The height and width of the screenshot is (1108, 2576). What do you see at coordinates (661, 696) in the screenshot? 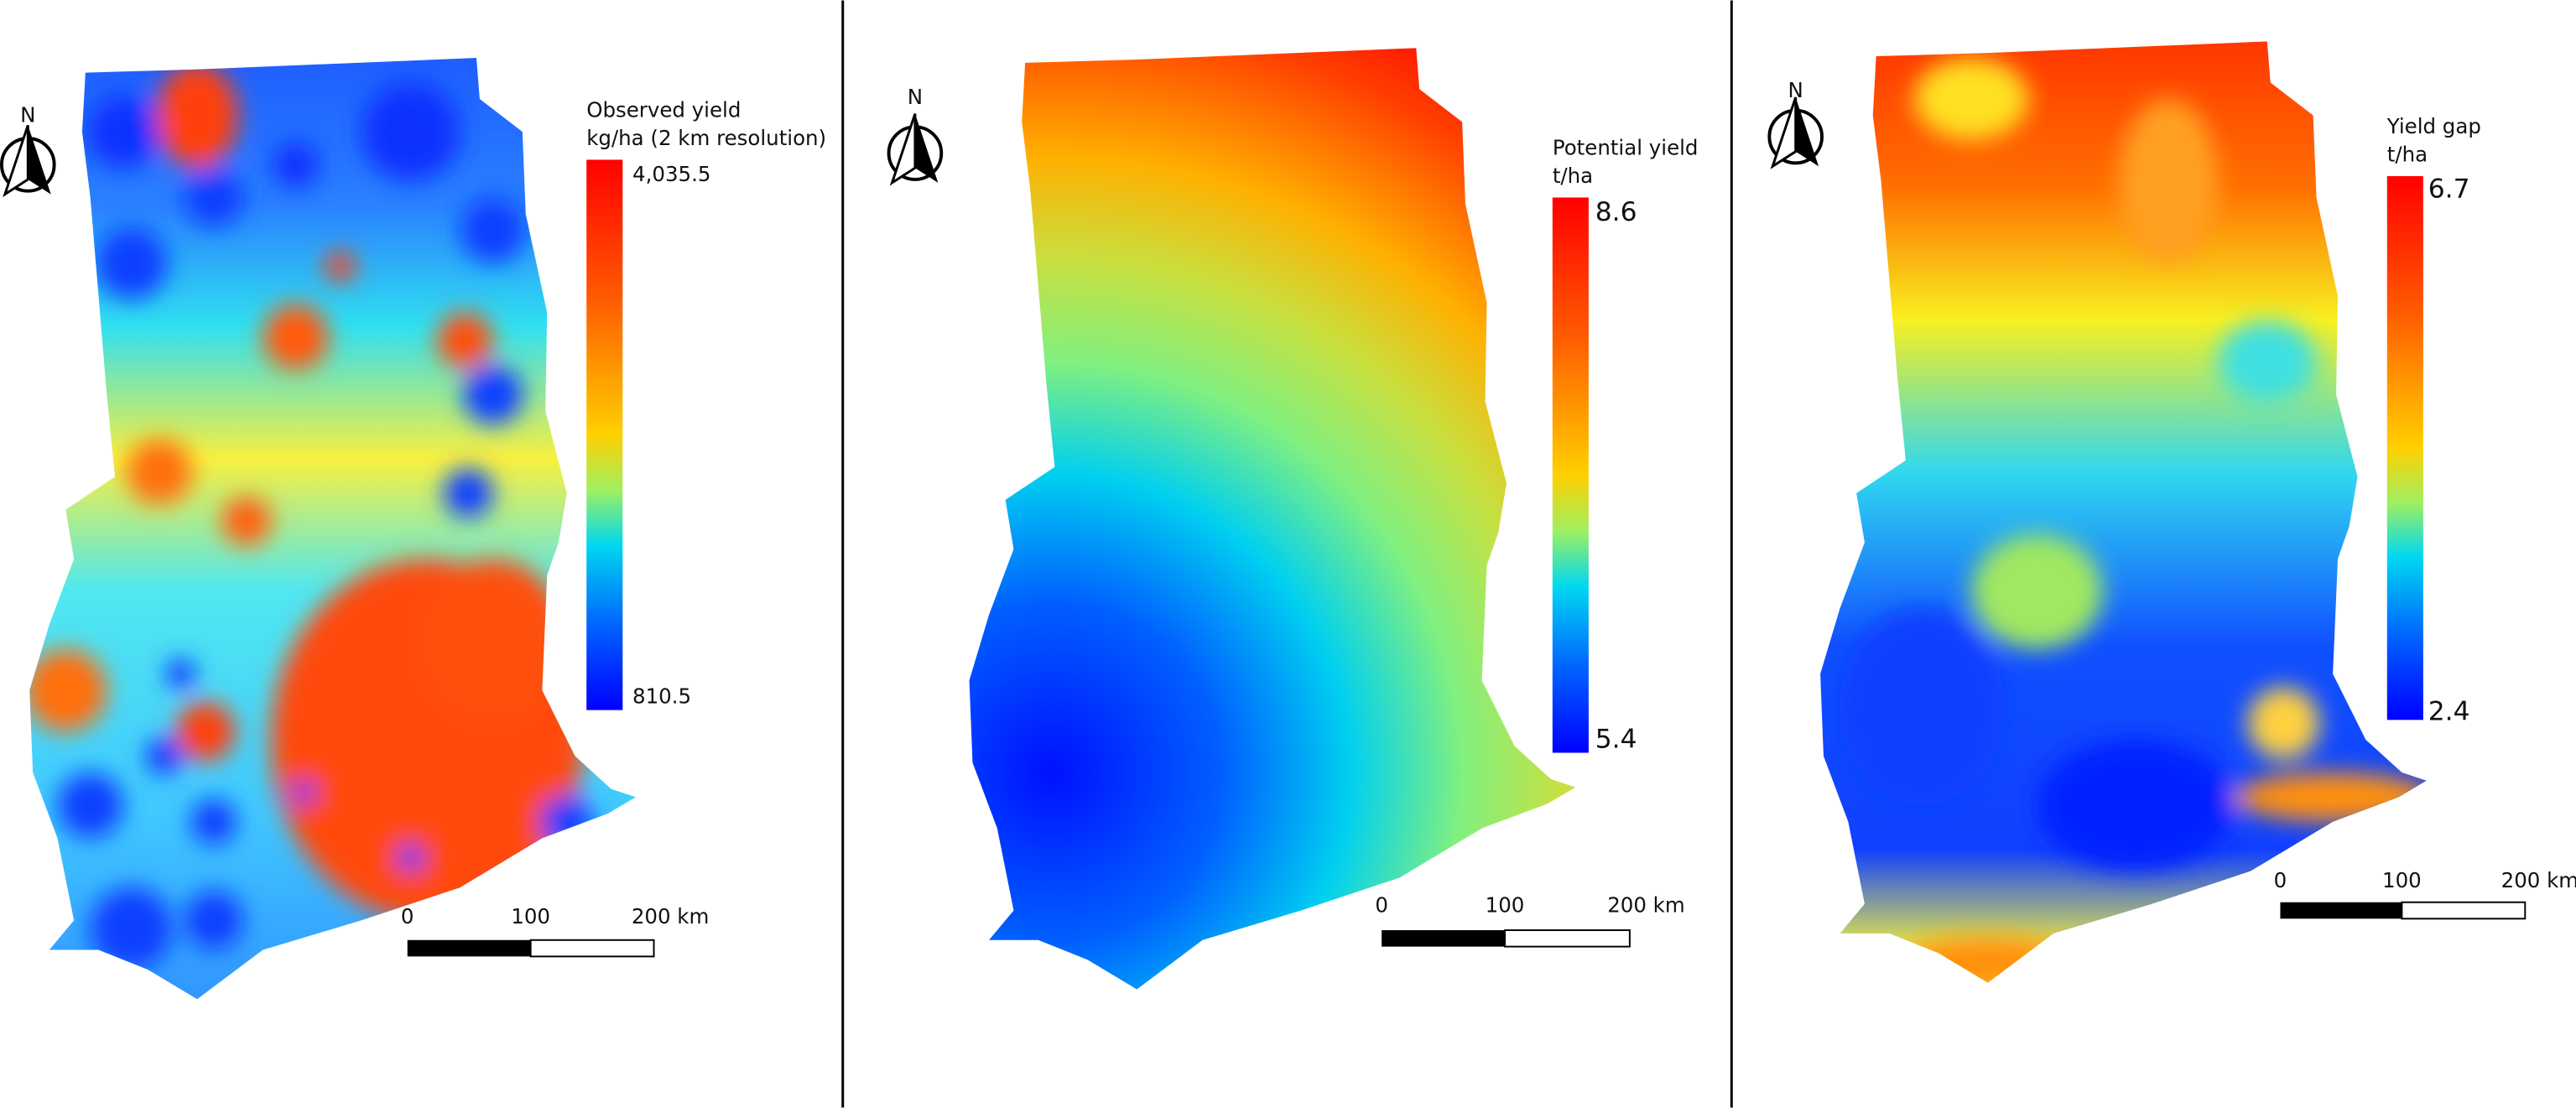
I see `legend-min: 810.5` at bounding box center [661, 696].